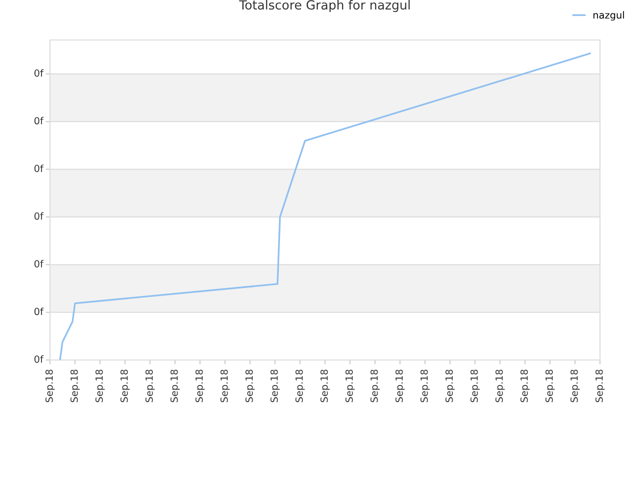 Image resolution: width=640 pixels, height=480 pixels. I want to click on legend-label: nazgul, so click(608, 16).